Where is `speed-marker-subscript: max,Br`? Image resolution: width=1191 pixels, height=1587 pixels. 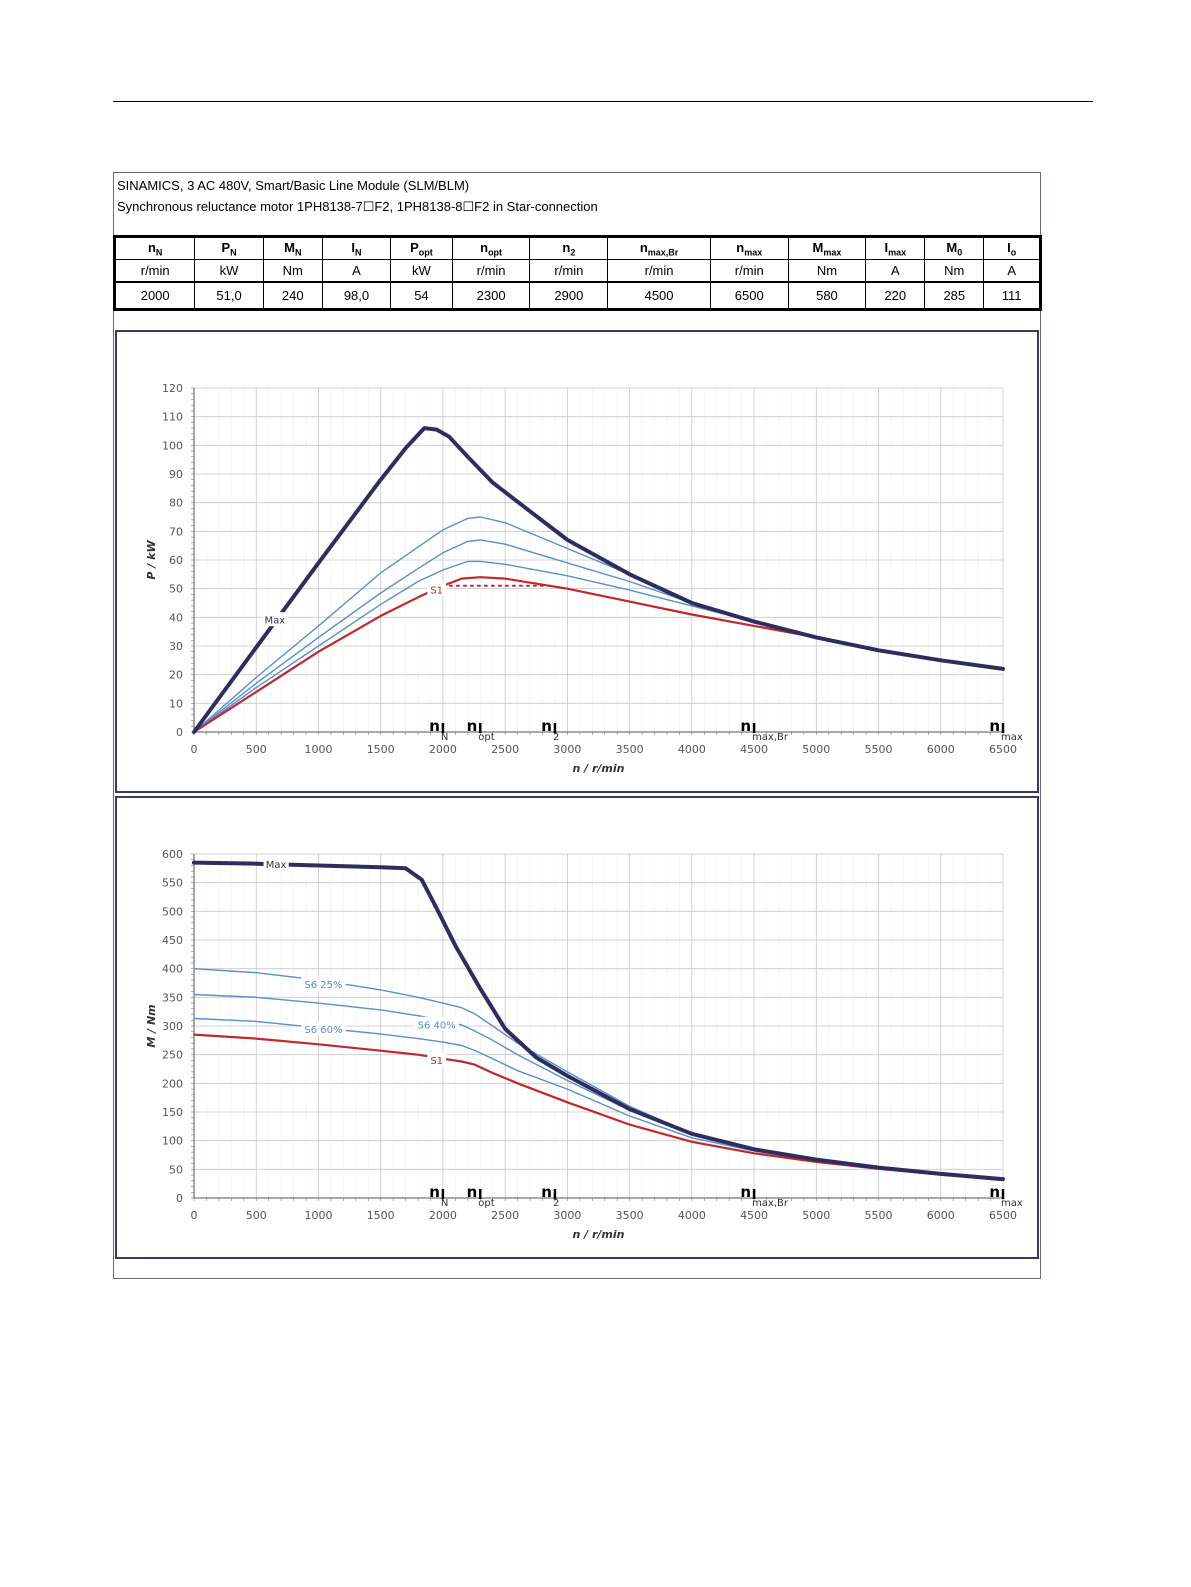
speed-marker-subscript: max,Br is located at coordinates (770, 737).